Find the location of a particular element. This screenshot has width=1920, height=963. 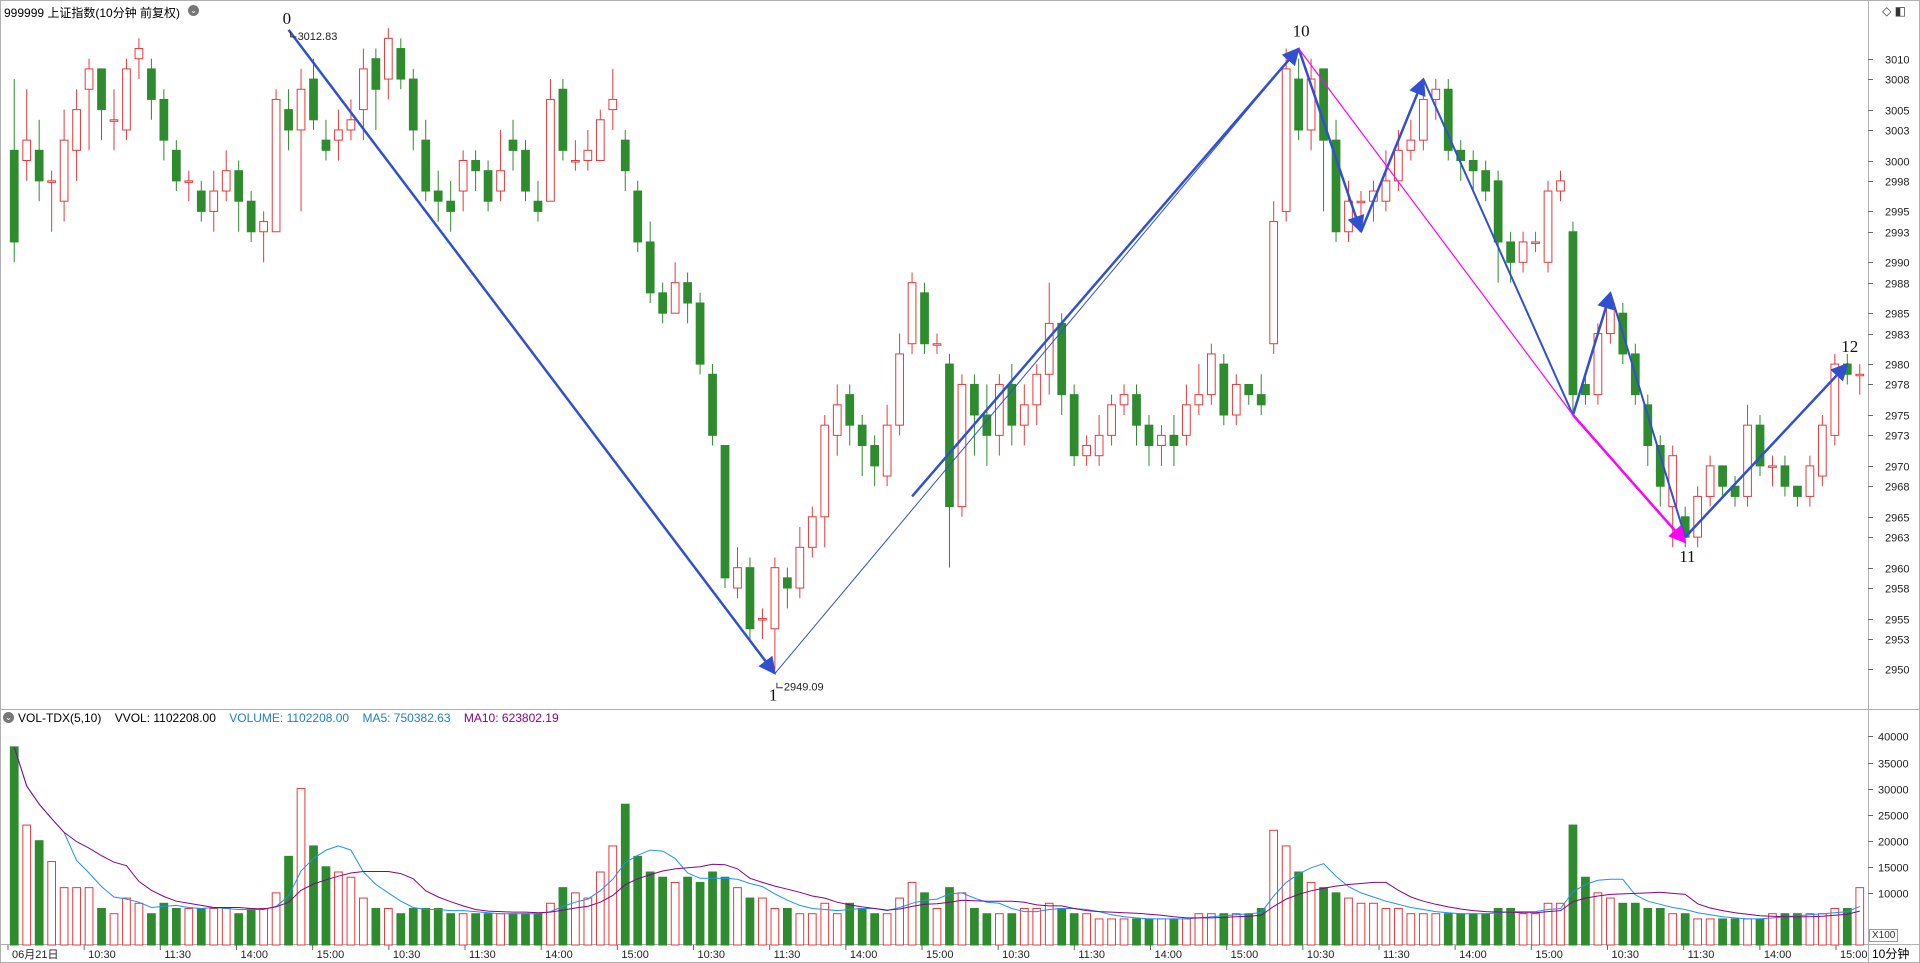

ma10-value: MA10: 623802.19 is located at coordinates (511, 718).